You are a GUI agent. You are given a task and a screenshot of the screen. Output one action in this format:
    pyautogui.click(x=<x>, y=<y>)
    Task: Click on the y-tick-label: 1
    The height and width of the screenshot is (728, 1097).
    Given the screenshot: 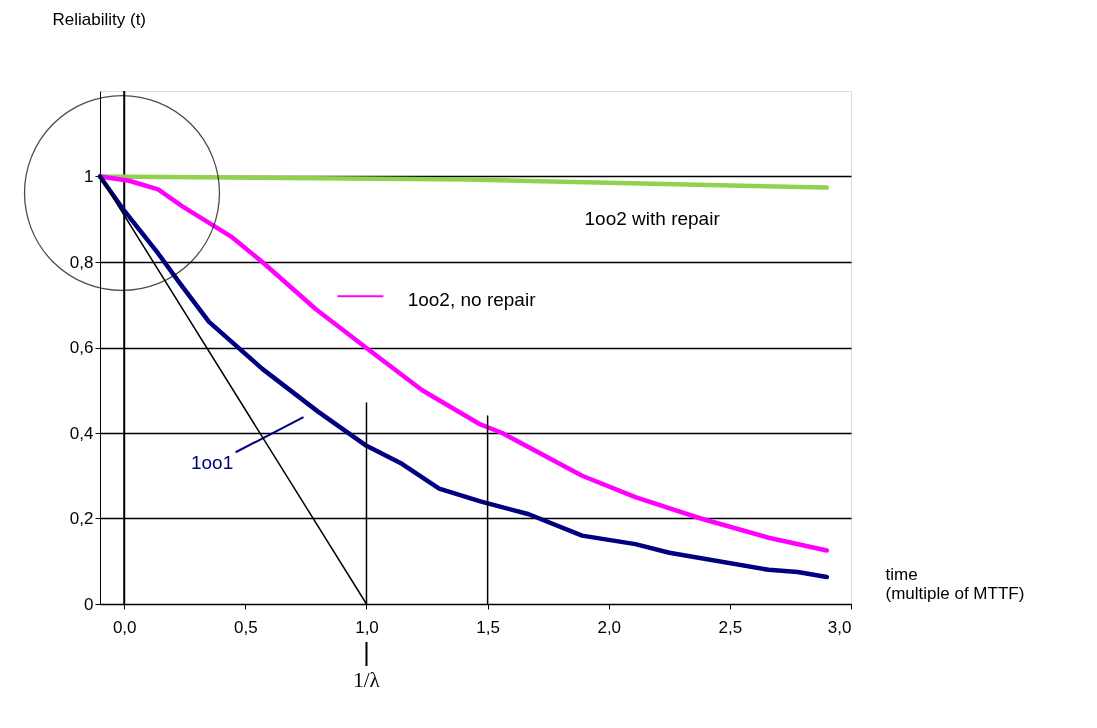 What is the action you would take?
    pyautogui.click(x=89, y=176)
    